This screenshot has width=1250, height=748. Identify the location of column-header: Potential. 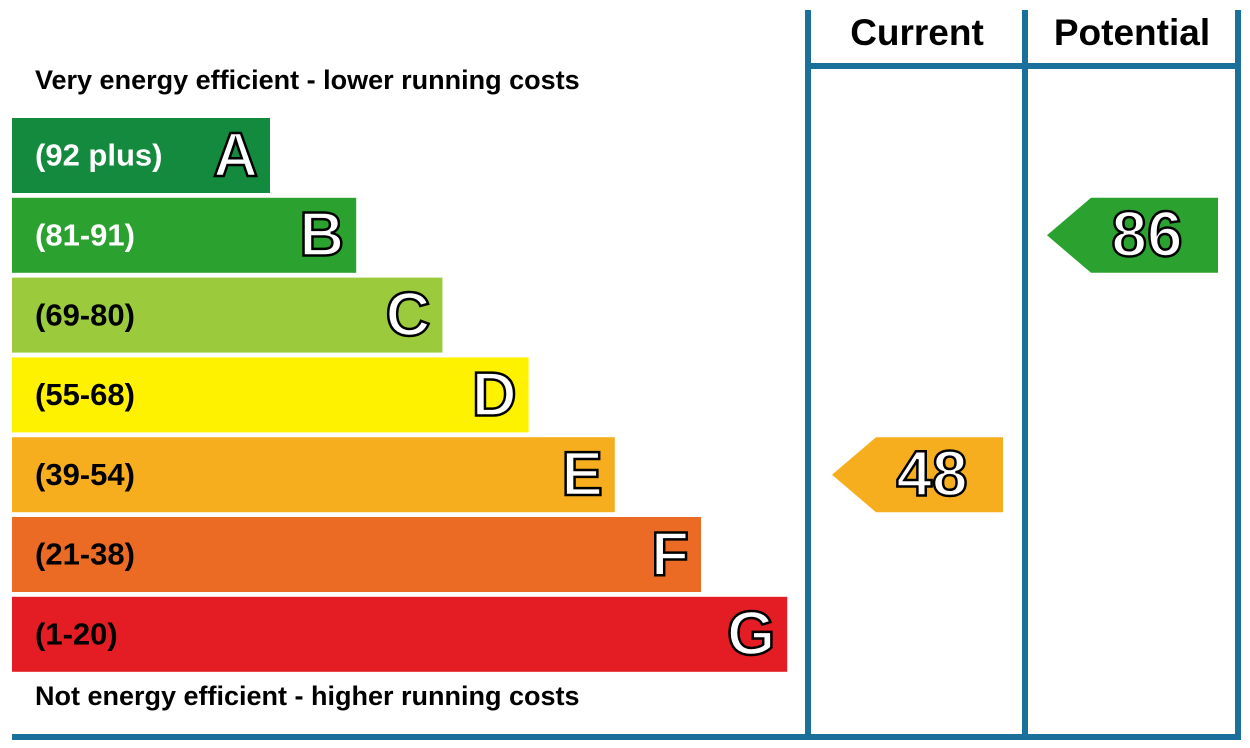
(1132, 32).